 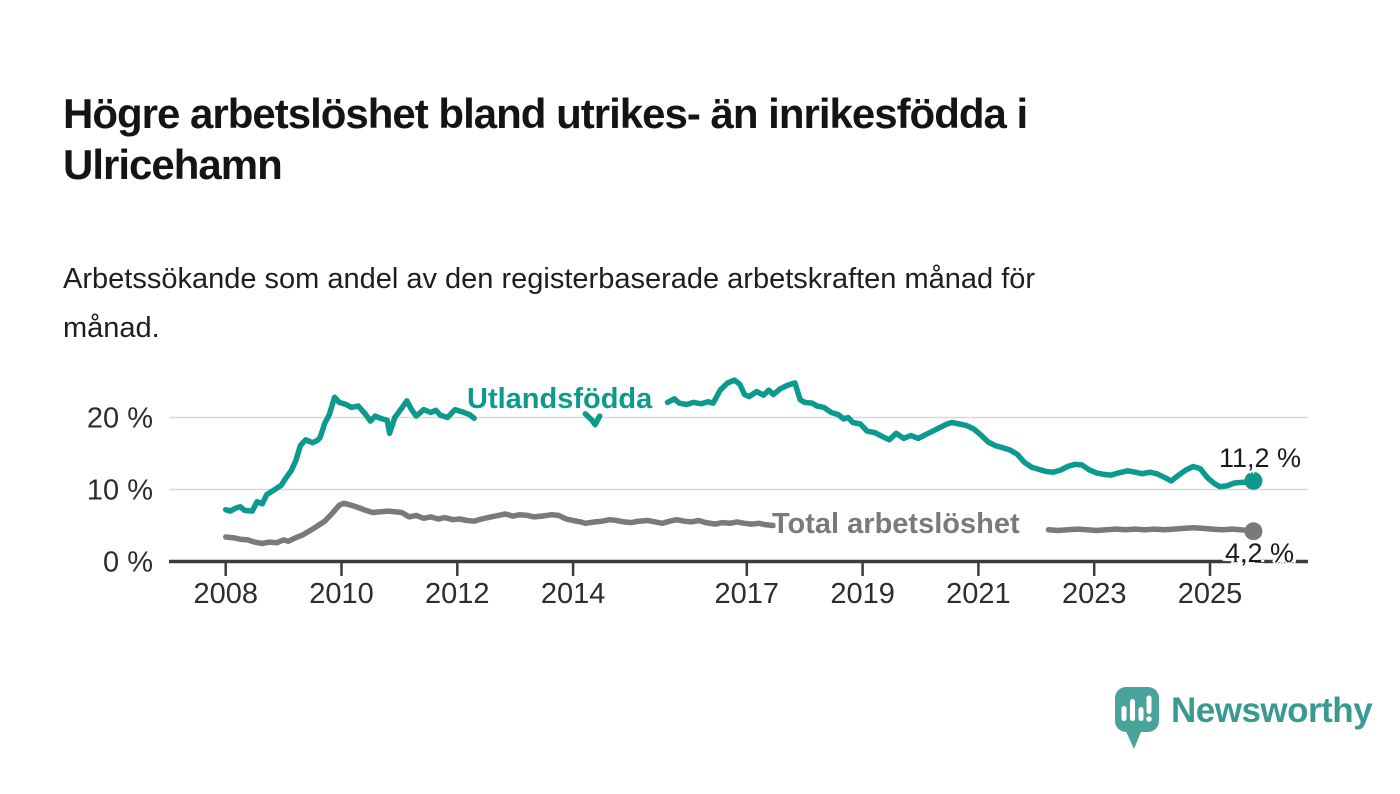 I want to click on newsworthy-wordmark: Newsworthy, so click(x=1272, y=710).